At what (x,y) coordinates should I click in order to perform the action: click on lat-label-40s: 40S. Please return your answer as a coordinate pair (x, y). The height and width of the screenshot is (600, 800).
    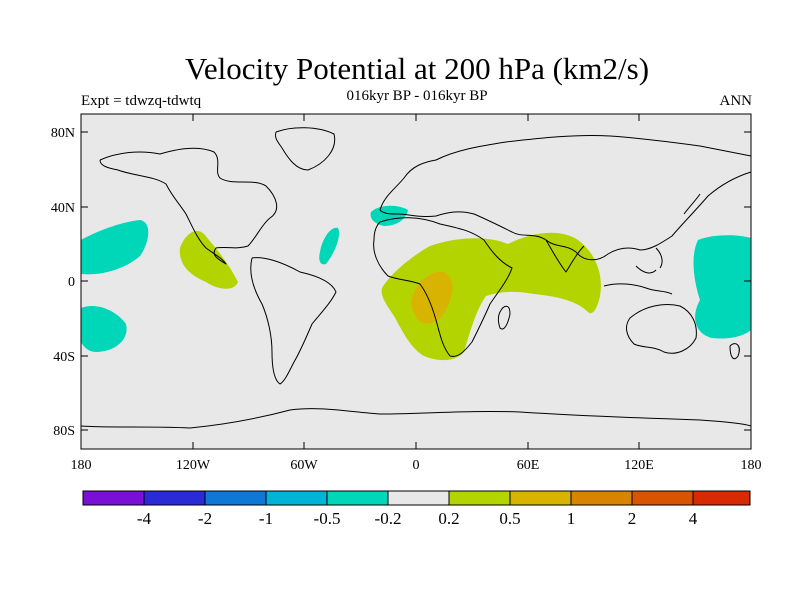
    Looking at the image, I should click on (64, 357).